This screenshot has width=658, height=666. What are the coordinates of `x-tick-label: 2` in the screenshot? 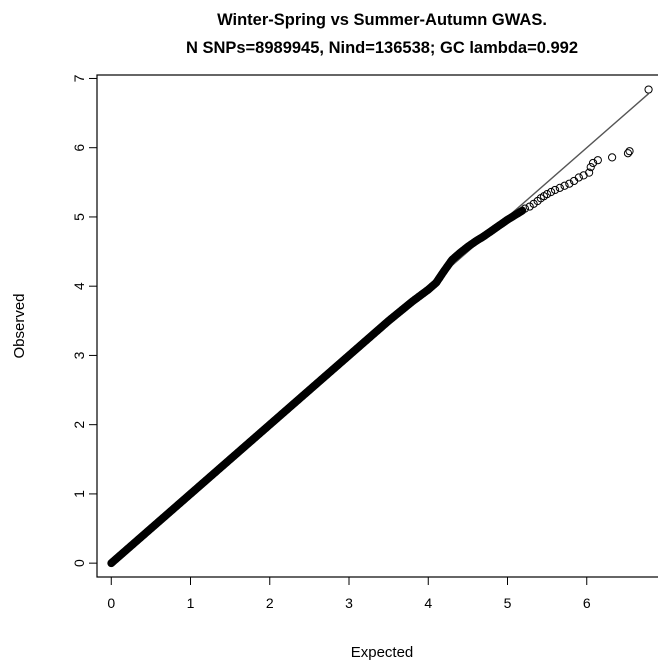 It's located at (270, 603).